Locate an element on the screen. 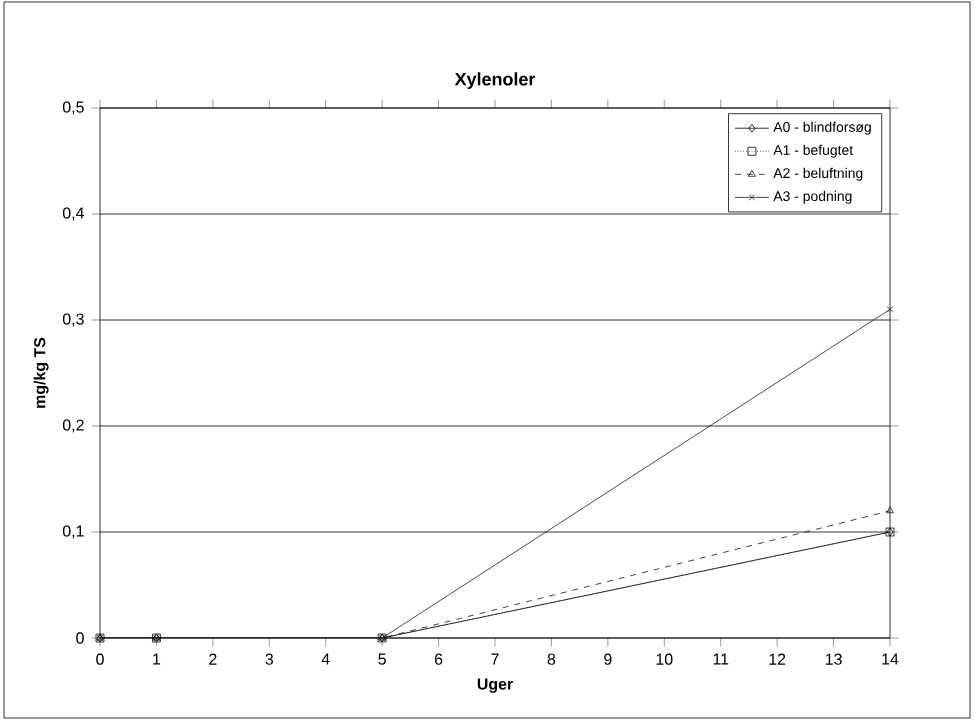 This screenshot has height=722, width=974. chart-title: Xylenoler is located at coordinates (495, 80).